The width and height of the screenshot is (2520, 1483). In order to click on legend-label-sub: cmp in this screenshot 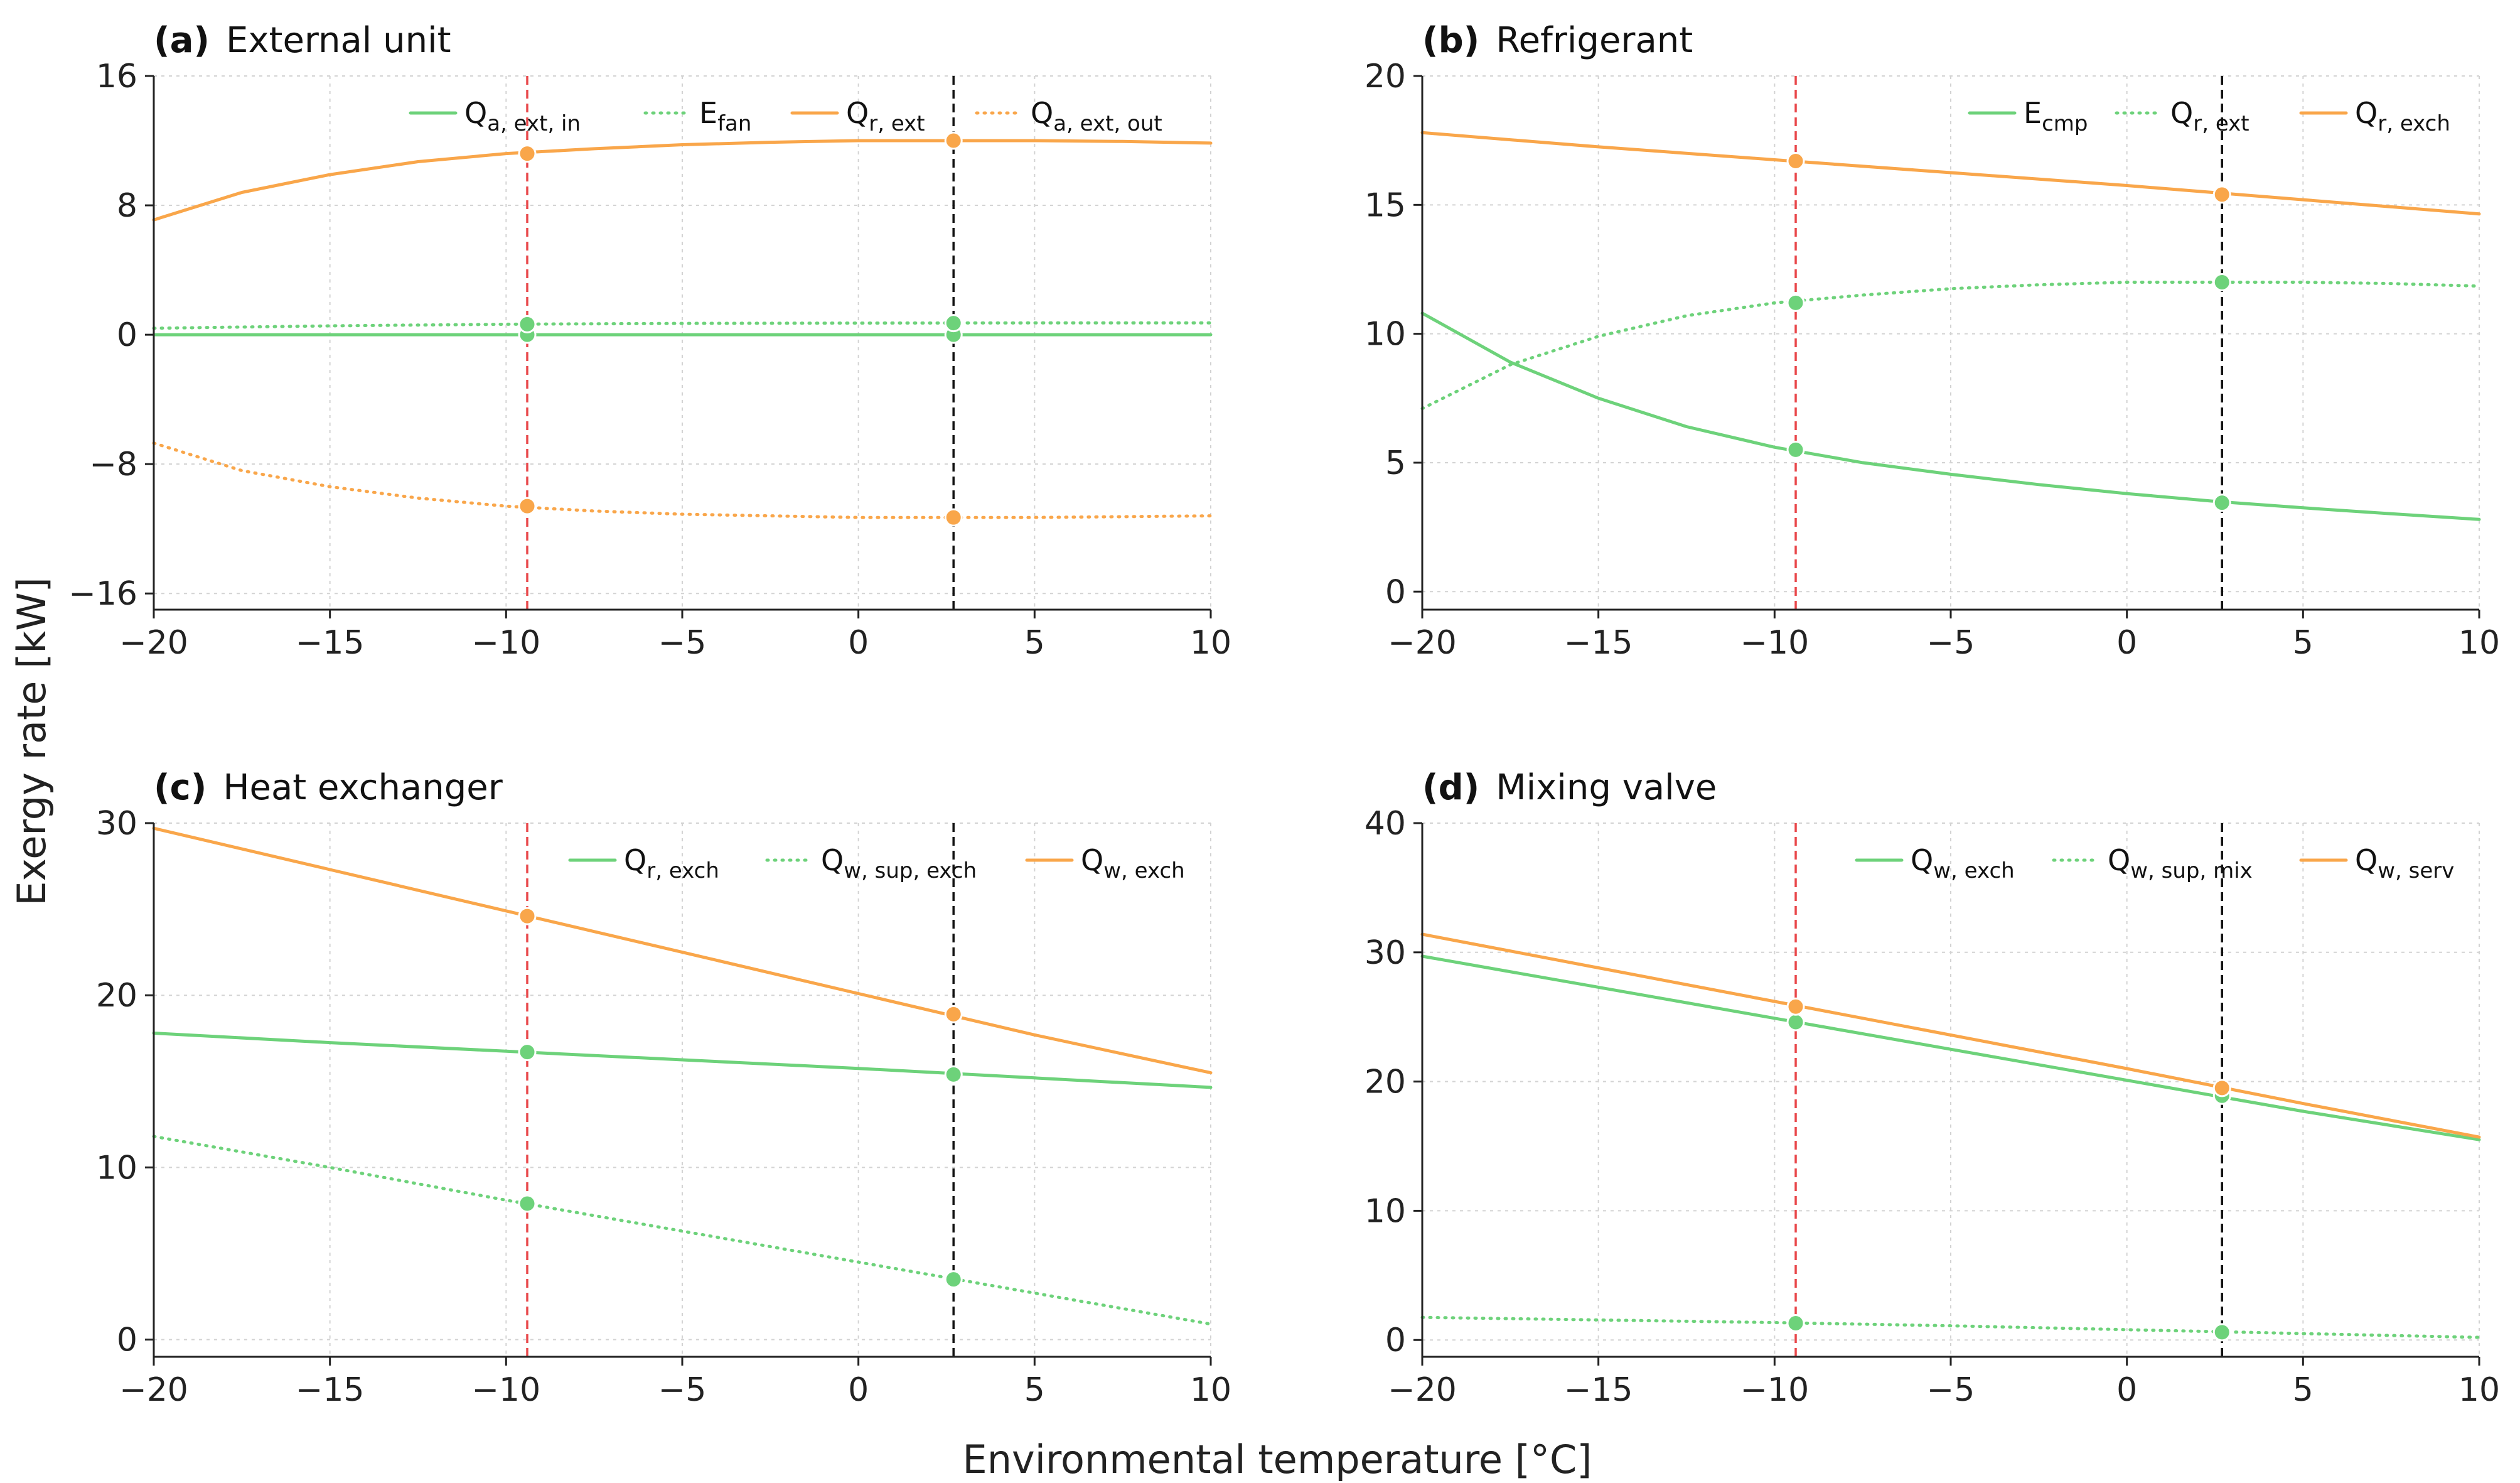, I will do `click(2065, 123)`.